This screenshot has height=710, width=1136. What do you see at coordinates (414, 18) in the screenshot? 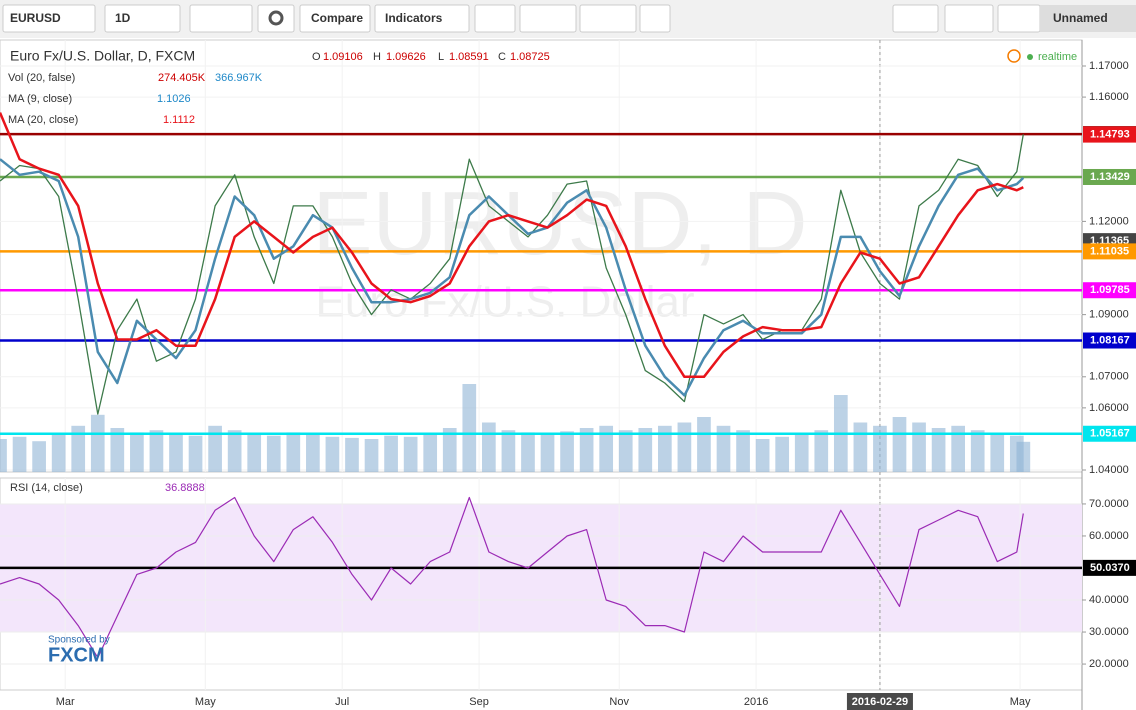
I see `indicators: Indicators` at bounding box center [414, 18].